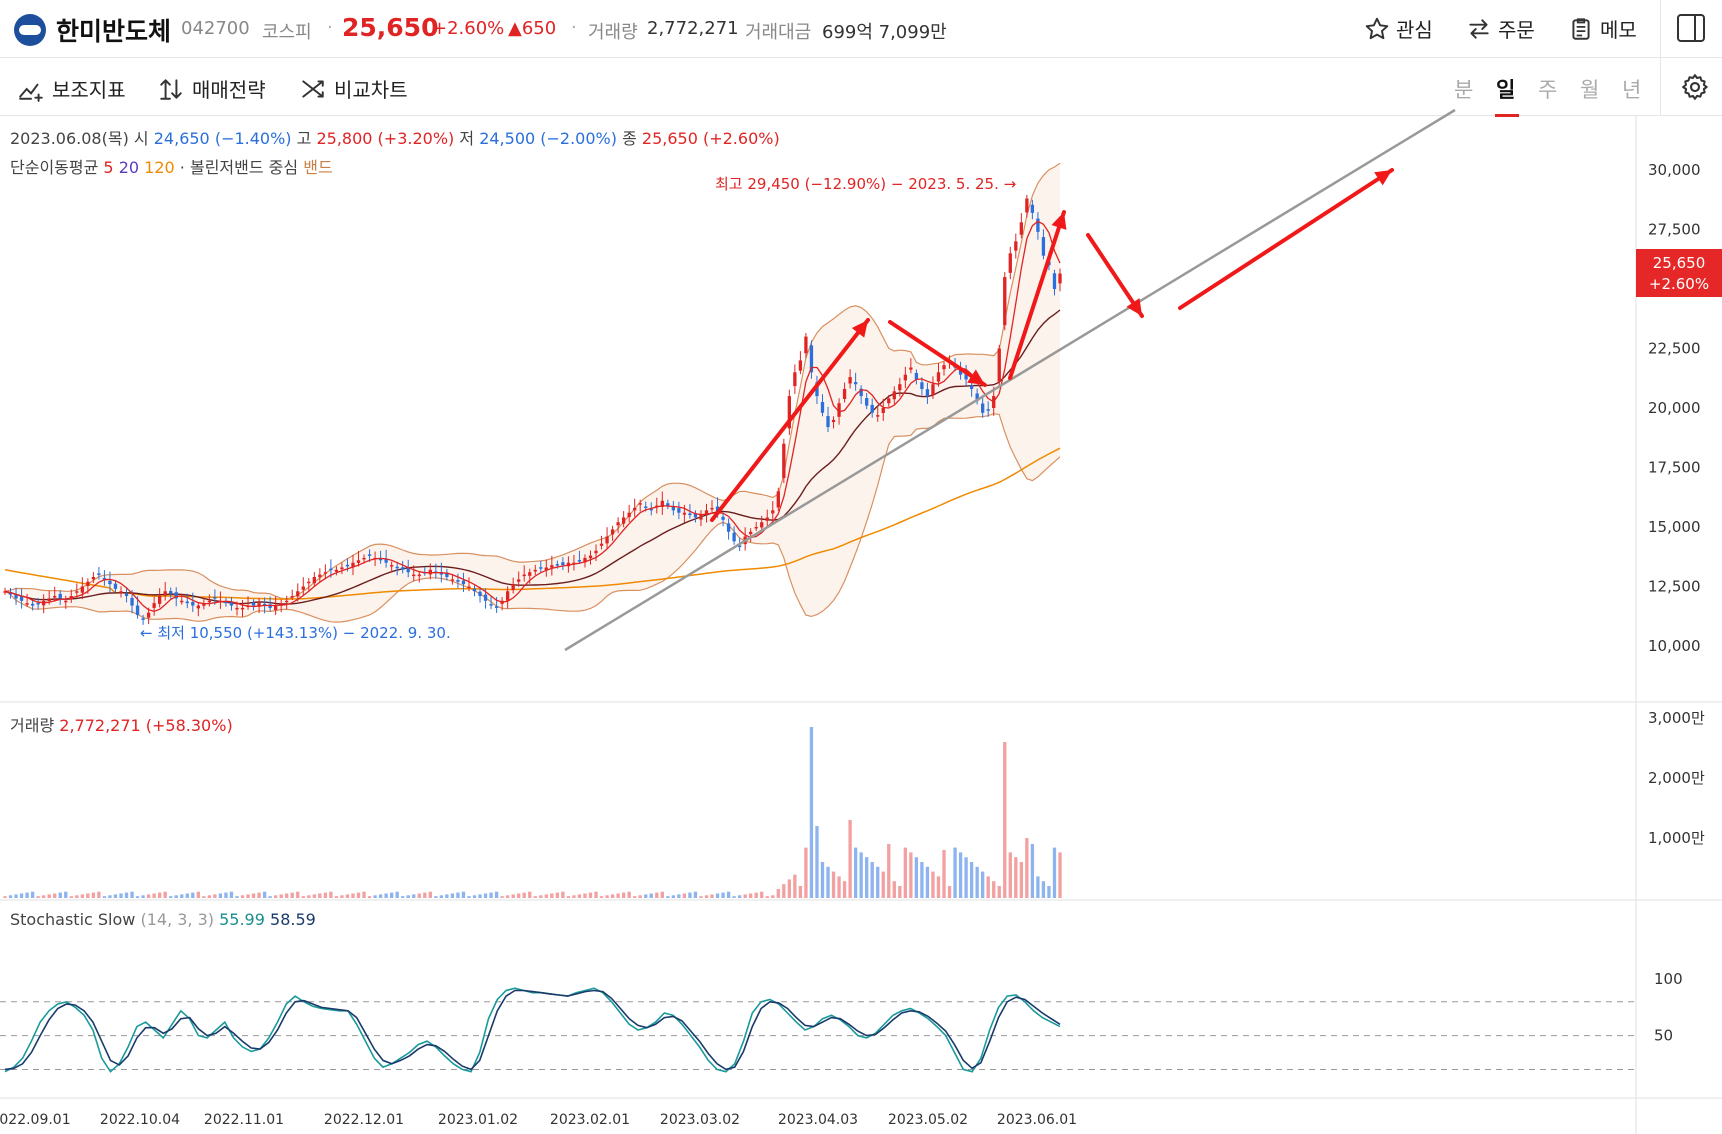  I want to click on period-month: 월, so click(1590, 90).